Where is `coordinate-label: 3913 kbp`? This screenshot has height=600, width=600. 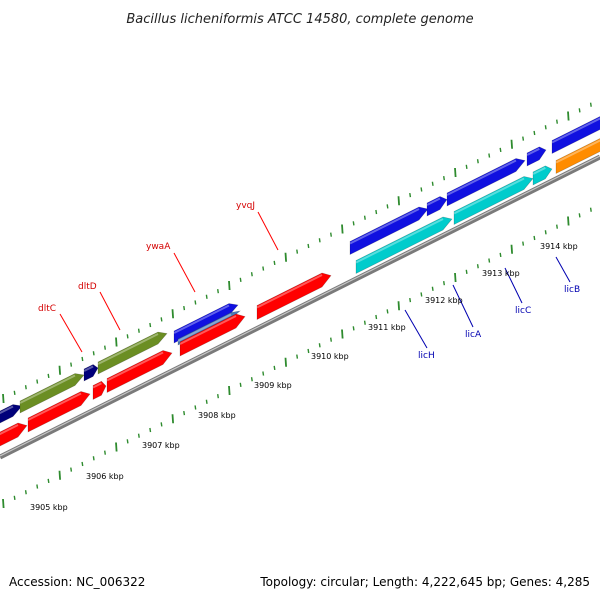 coordinate-label: 3913 kbp is located at coordinates (501, 273).